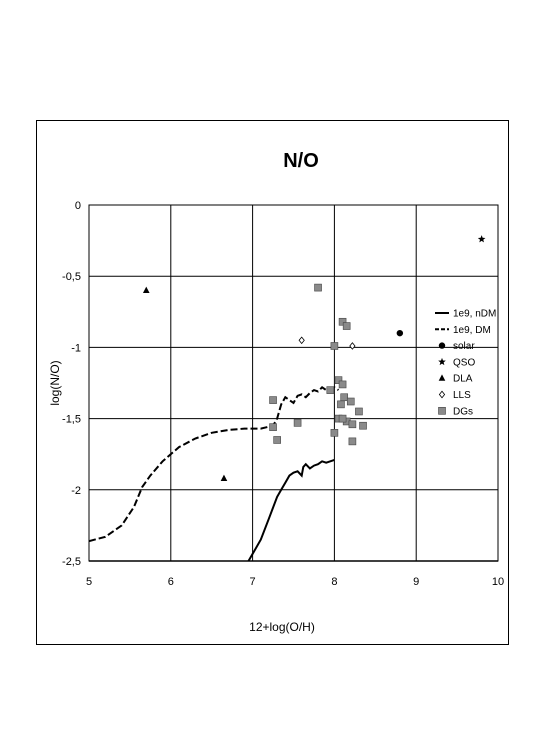 The image size is (545, 736). What do you see at coordinates (442, 345) in the screenshot?
I see `legend-swatch-solar` at bounding box center [442, 345].